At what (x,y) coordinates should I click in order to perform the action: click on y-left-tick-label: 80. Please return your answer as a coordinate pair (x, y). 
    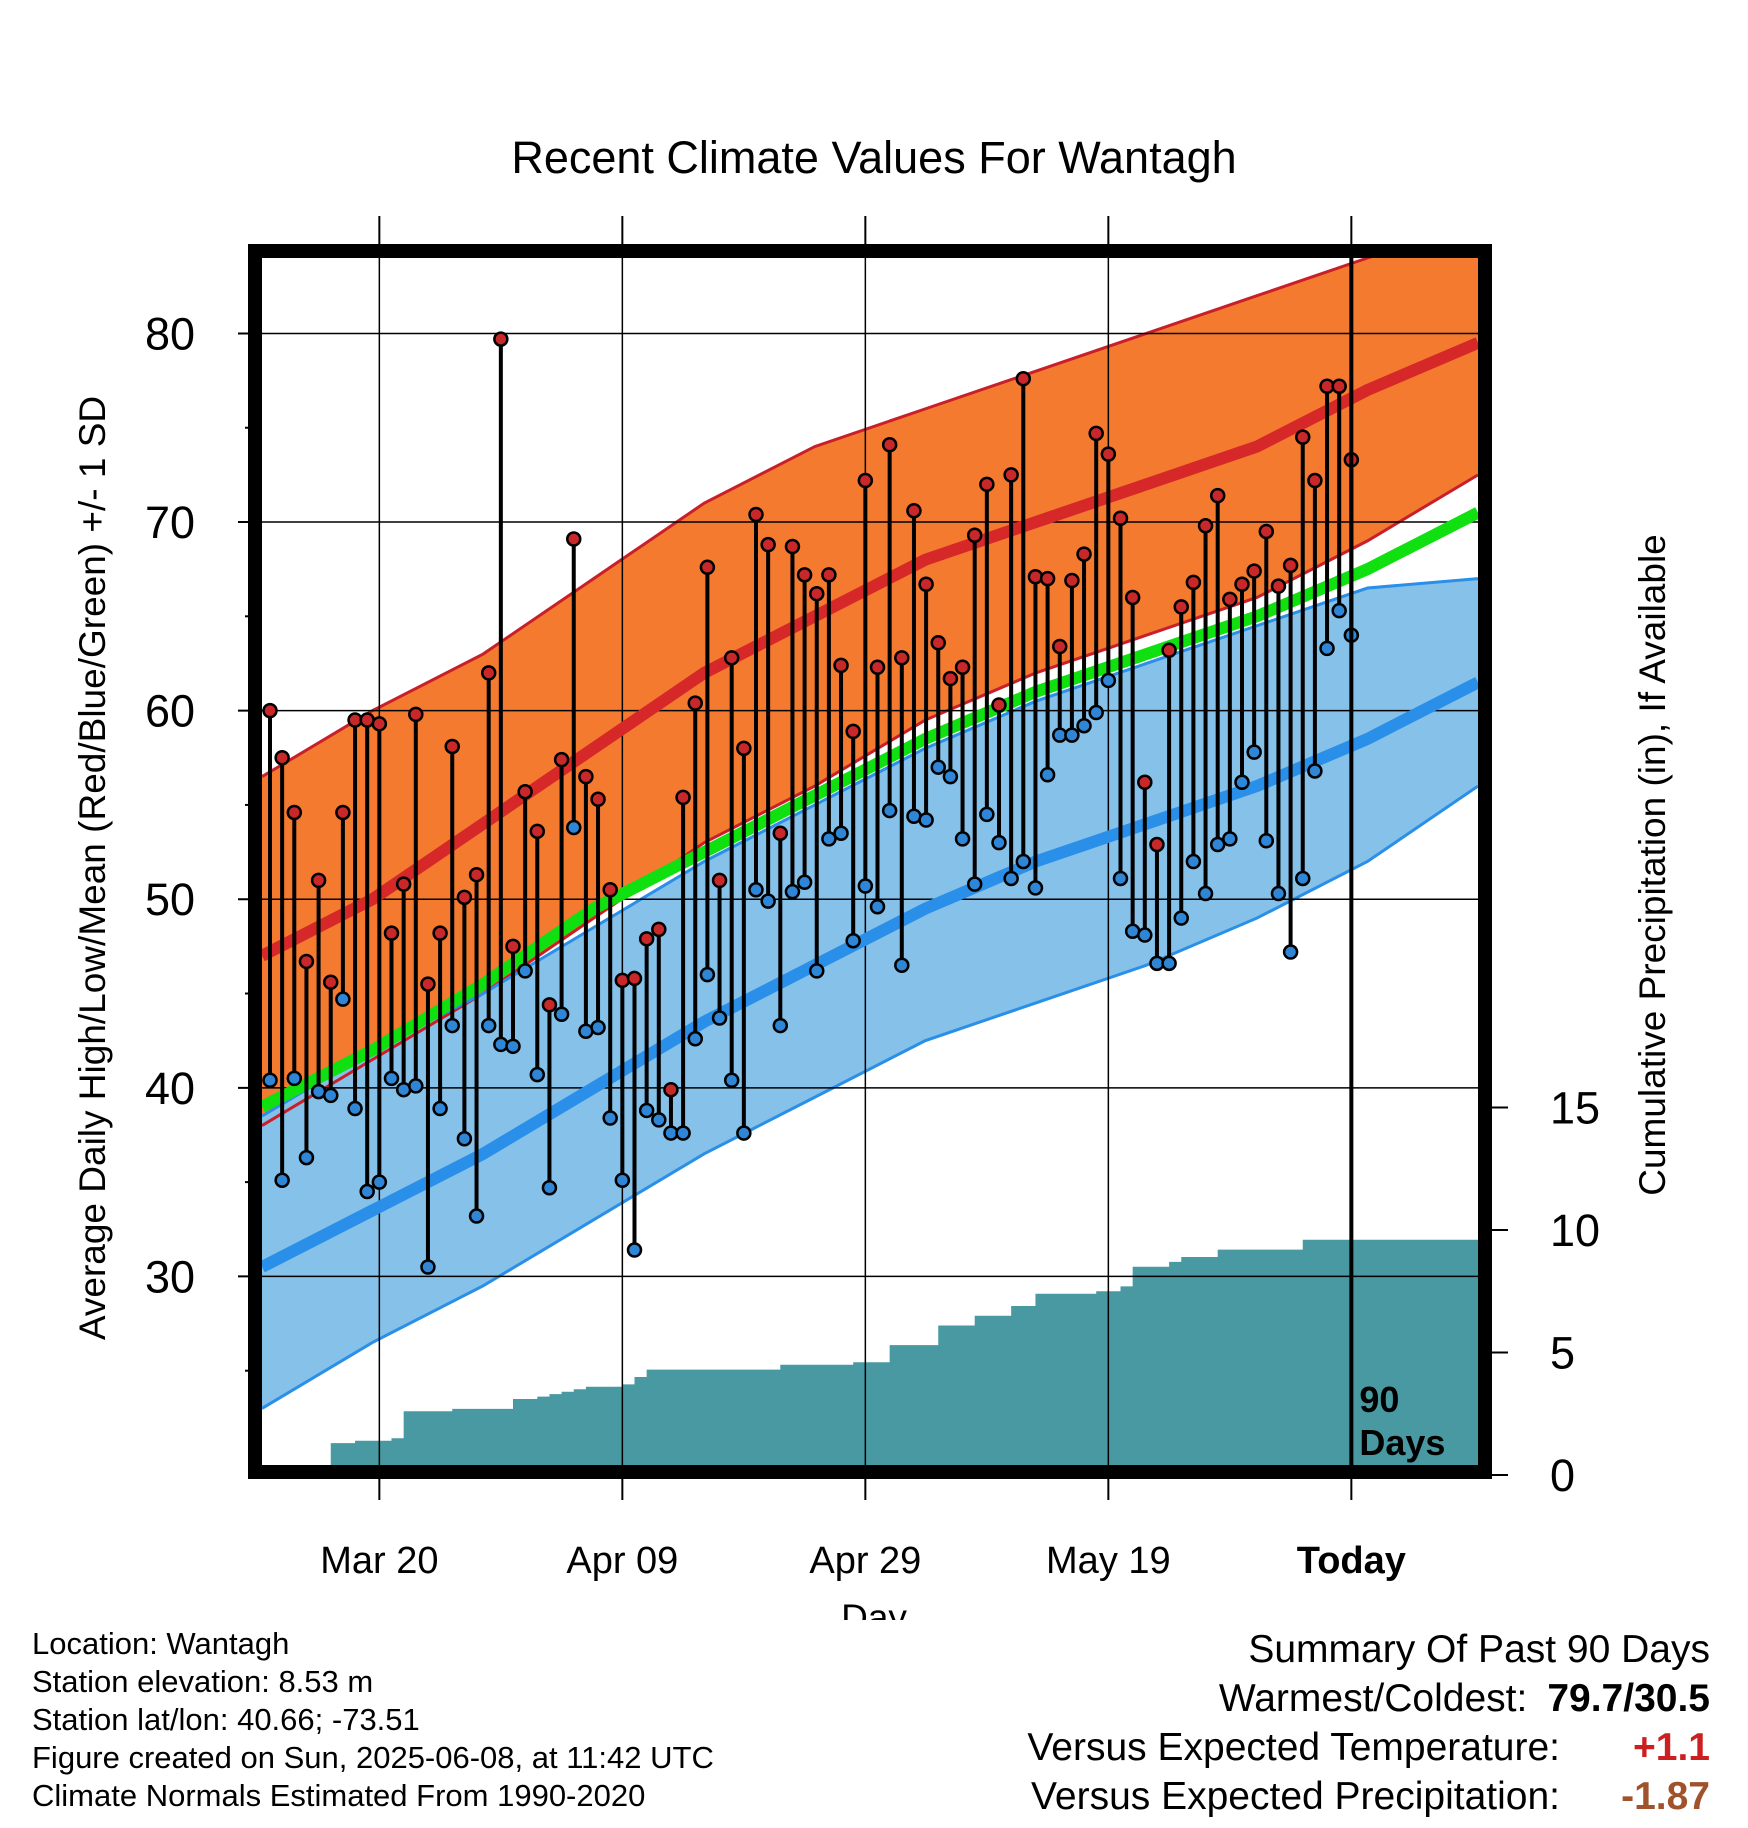
    Looking at the image, I should click on (170, 333).